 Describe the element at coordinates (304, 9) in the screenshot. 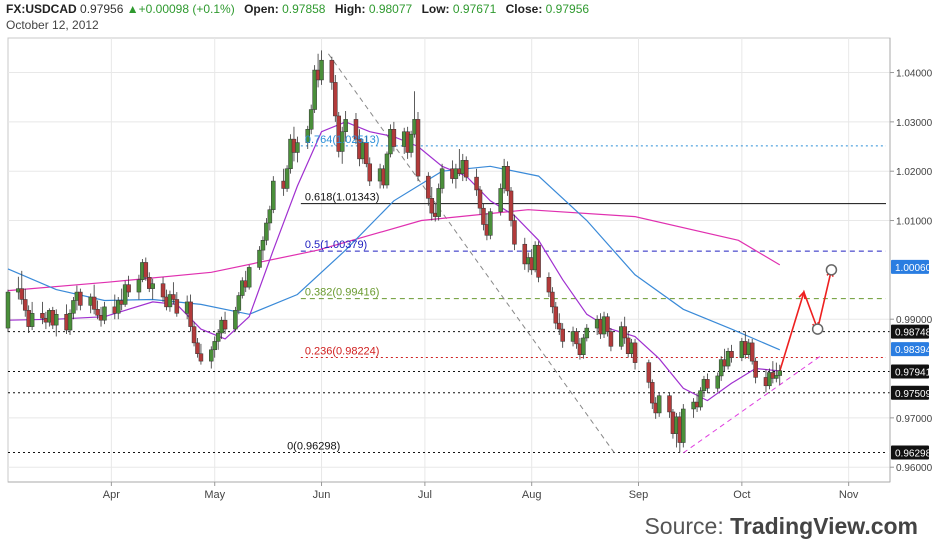

I see `open-value: 0.97858` at that location.